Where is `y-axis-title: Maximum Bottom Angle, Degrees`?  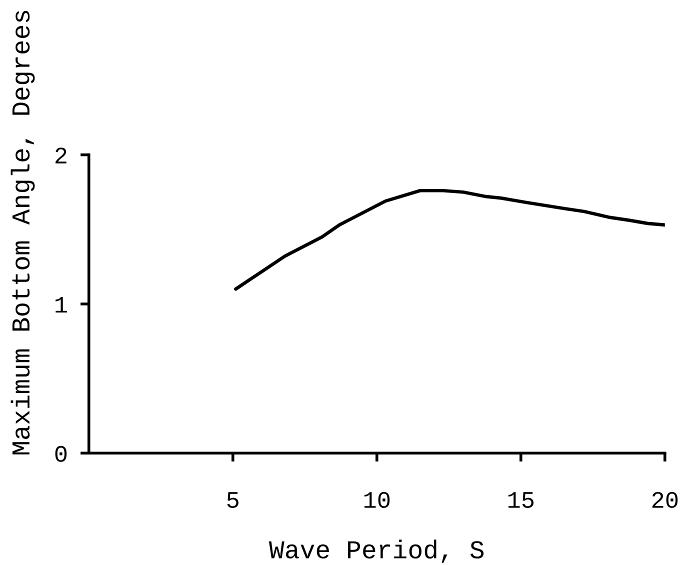
y-axis-title: Maximum Bottom Angle, Degrees is located at coordinates (22, 232).